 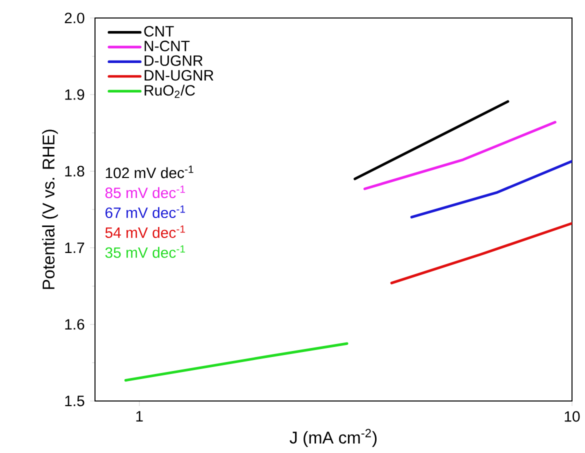 What do you see at coordinates (169, 91) in the screenshot?
I see `legend-label: RuO$_{2}$/C` at bounding box center [169, 91].